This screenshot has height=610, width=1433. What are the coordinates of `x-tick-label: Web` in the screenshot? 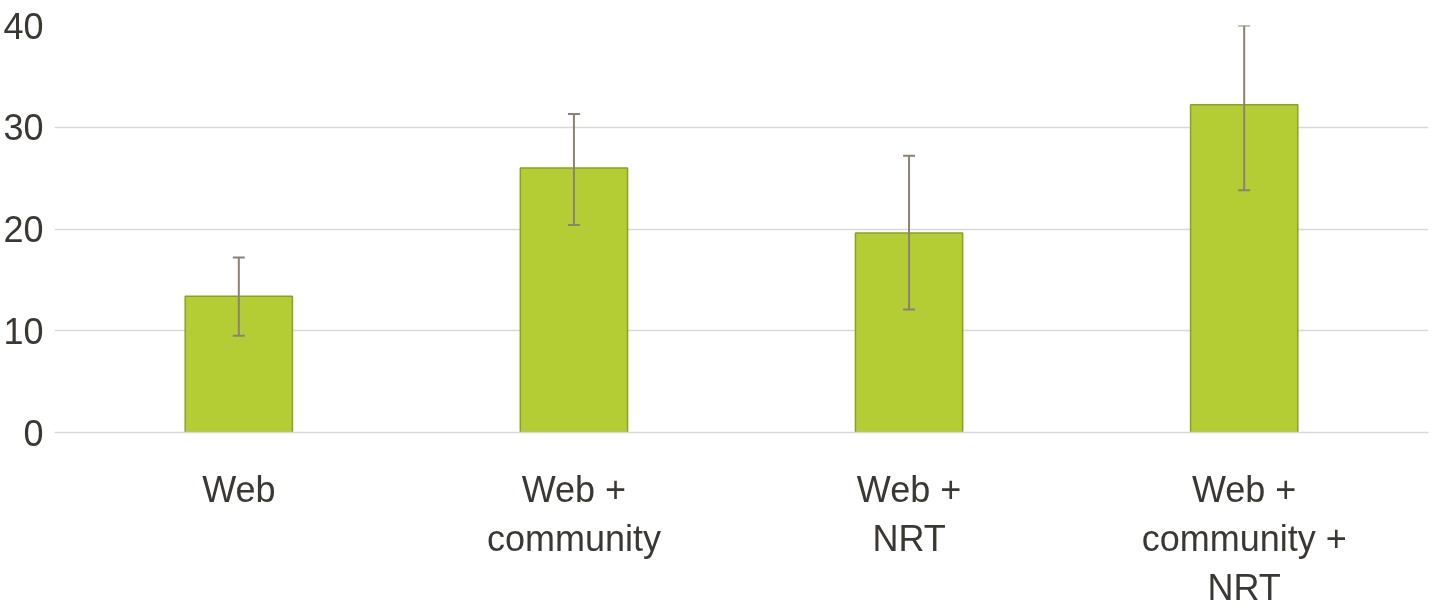 It's located at (239, 489).